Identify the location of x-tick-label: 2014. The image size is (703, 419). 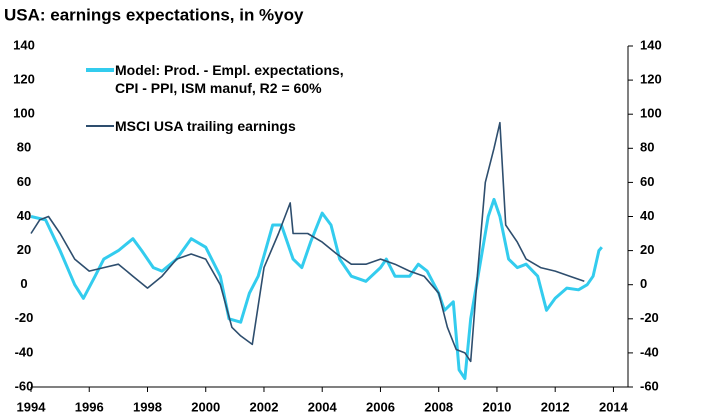
(614, 406).